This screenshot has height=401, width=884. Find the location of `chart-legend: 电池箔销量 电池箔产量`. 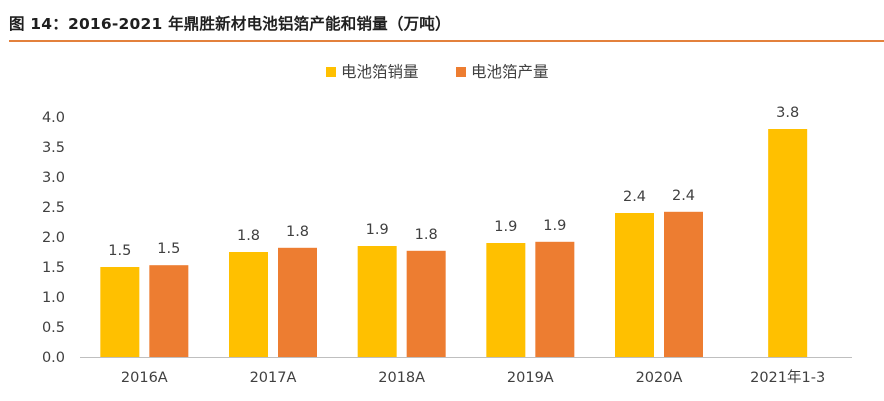

chart-legend: 电池箔销量 电池箔产量 is located at coordinates (437, 72).